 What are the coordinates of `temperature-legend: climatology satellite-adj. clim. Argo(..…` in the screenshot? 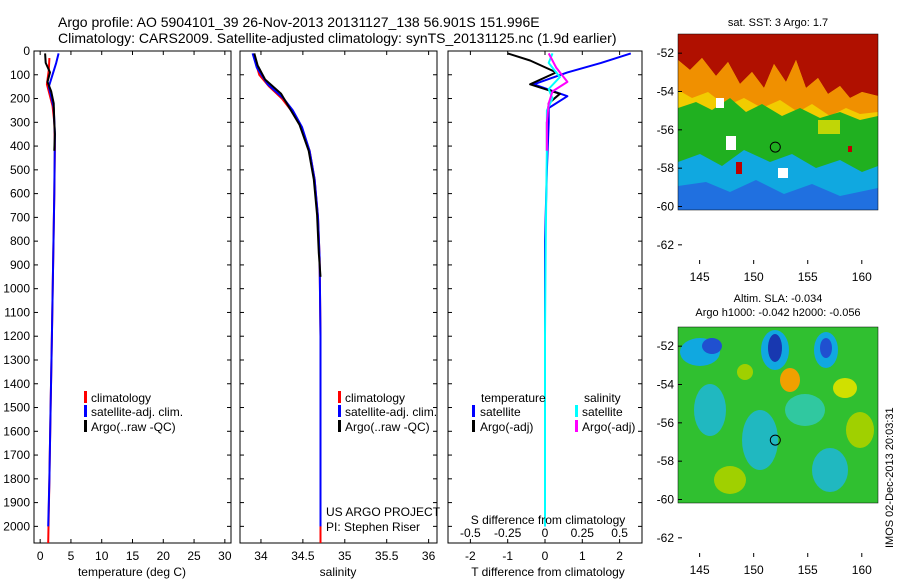 It's located at (133, 412).